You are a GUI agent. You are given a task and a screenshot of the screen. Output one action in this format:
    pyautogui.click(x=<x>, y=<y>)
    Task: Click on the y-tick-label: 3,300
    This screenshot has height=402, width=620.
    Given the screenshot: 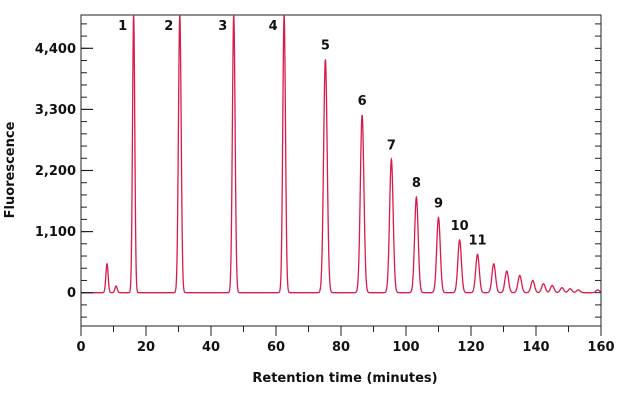 What is the action you would take?
    pyautogui.click(x=55, y=110)
    